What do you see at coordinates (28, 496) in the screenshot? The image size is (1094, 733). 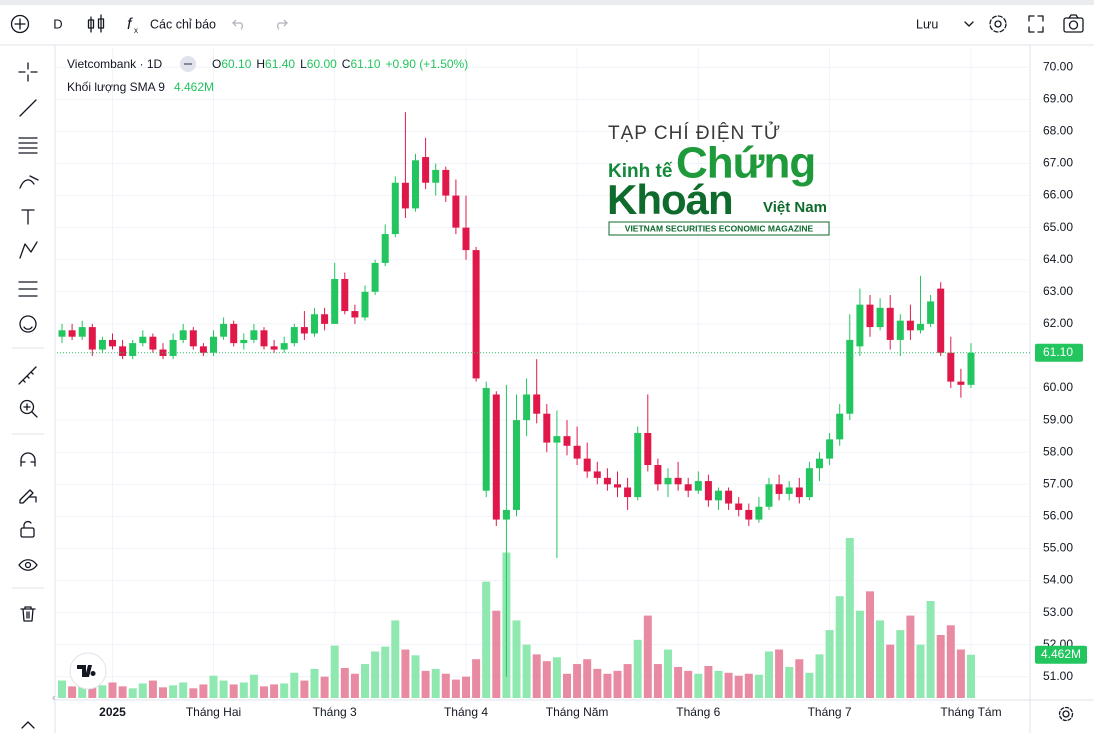 I see `lock-draw-tool` at bounding box center [28, 496].